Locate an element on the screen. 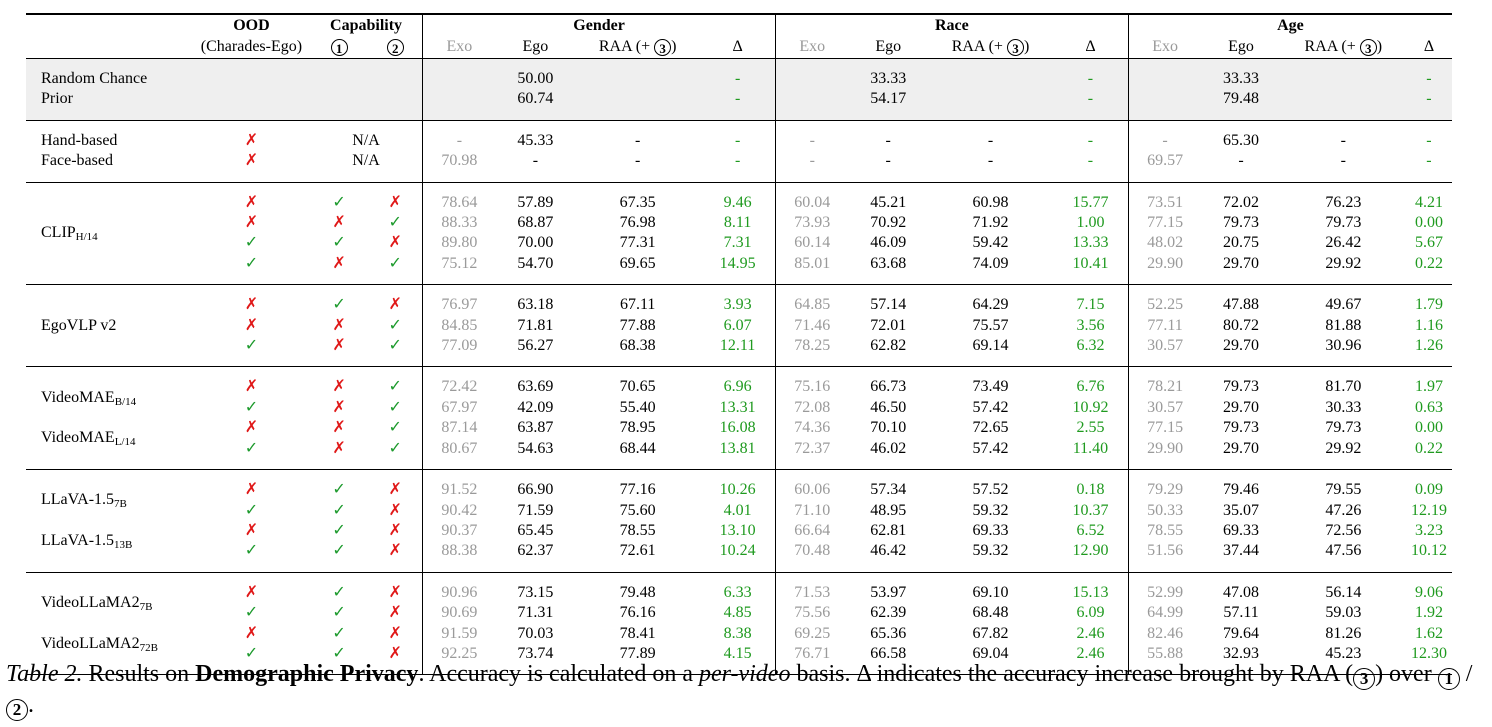 This screenshot has height=727, width=1492. delta-cell: 5.67 is located at coordinates (1428, 243).